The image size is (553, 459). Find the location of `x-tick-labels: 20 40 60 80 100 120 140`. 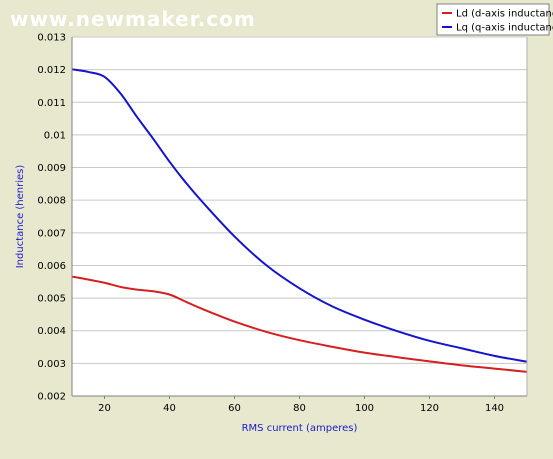

x-tick-labels: 20 40 60 80 100 120 140 is located at coordinates (301, 408).